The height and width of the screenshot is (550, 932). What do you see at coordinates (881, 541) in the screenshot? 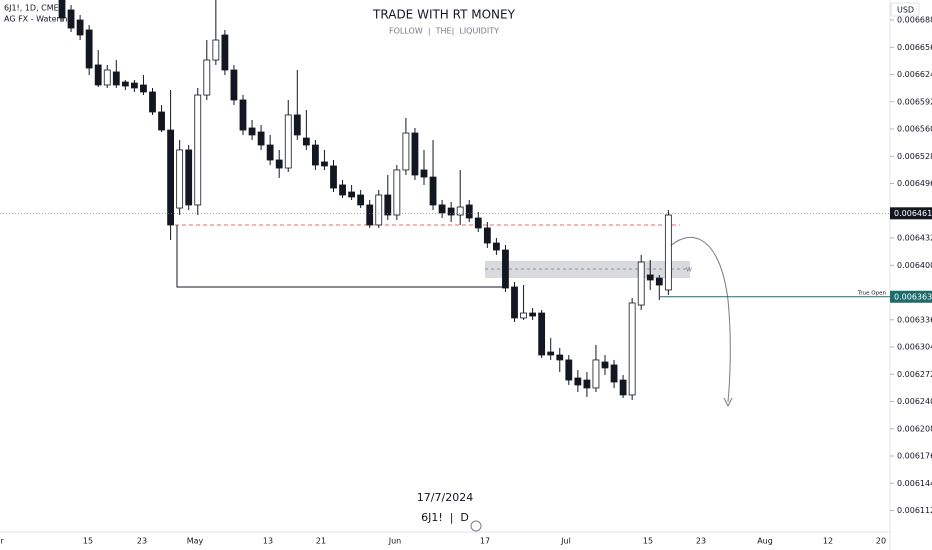
I see `x-tick-label: 20` at bounding box center [881, 541].